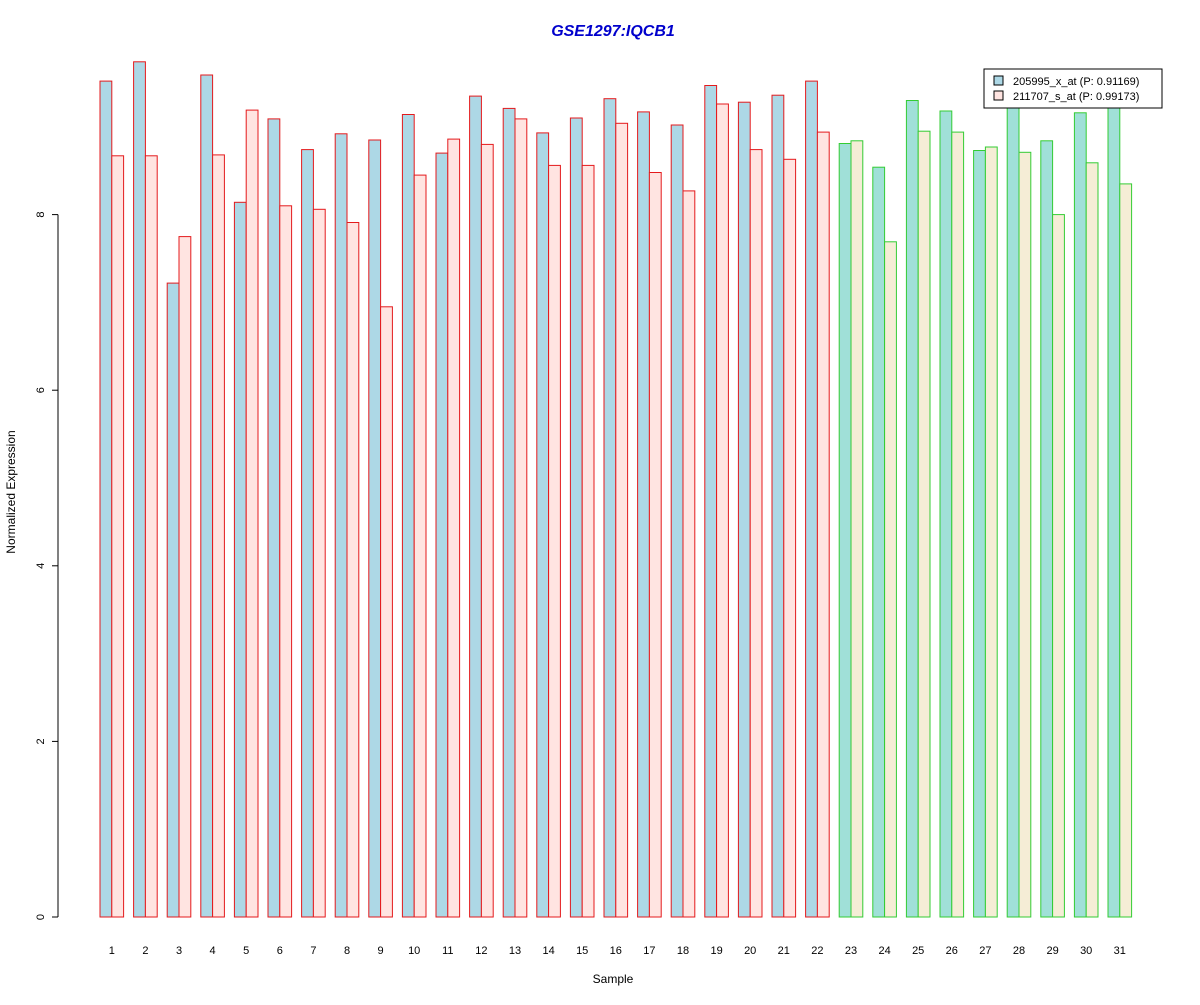  Describe the element at coordinates (313, 951) in the screenshot. I see `x-tick-label-7: 7` at that location.